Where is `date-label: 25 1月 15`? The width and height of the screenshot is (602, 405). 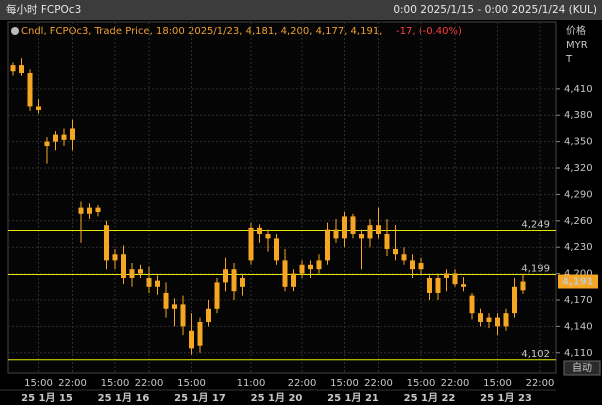
date-label: 25 1月 15 is located at coordinates (47, 398).